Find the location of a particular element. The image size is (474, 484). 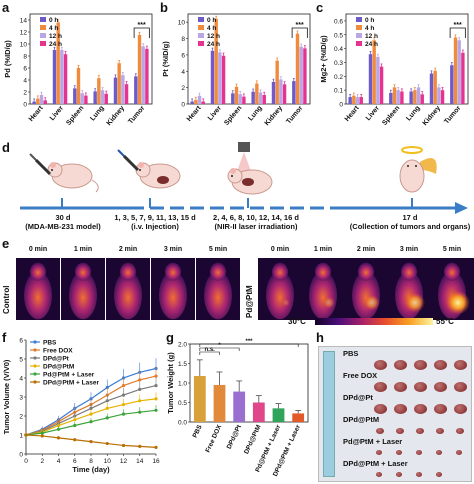

panel-label-c: c is located at coordinates (320, 7).